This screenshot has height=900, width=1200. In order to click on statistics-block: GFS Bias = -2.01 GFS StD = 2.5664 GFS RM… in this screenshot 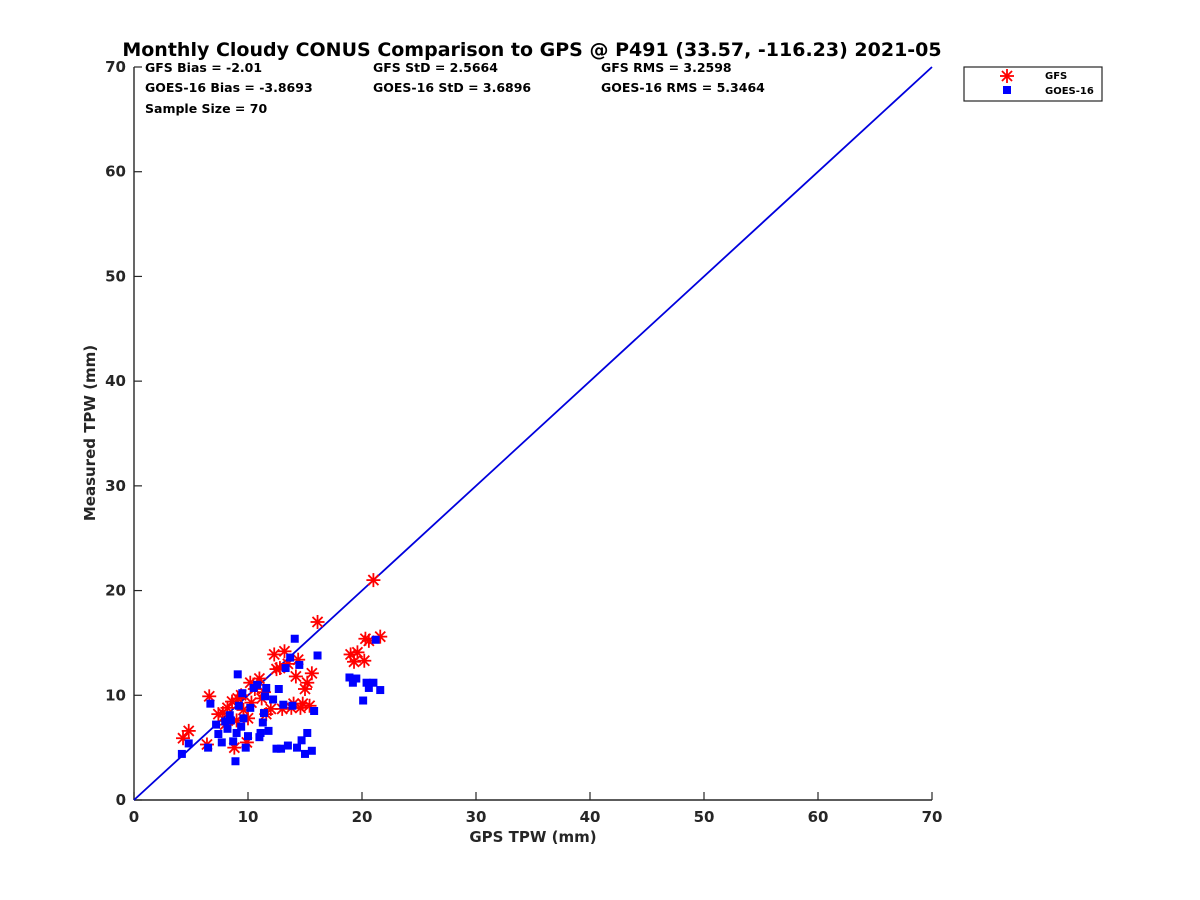, I will do `click(455, 88)`.